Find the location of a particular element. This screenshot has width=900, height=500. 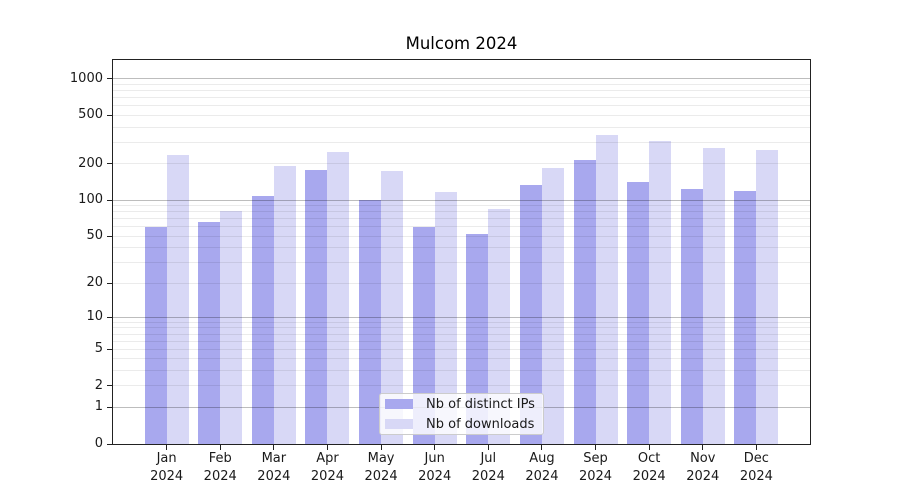

x-tick-jan is located at coordinates (167, 447).